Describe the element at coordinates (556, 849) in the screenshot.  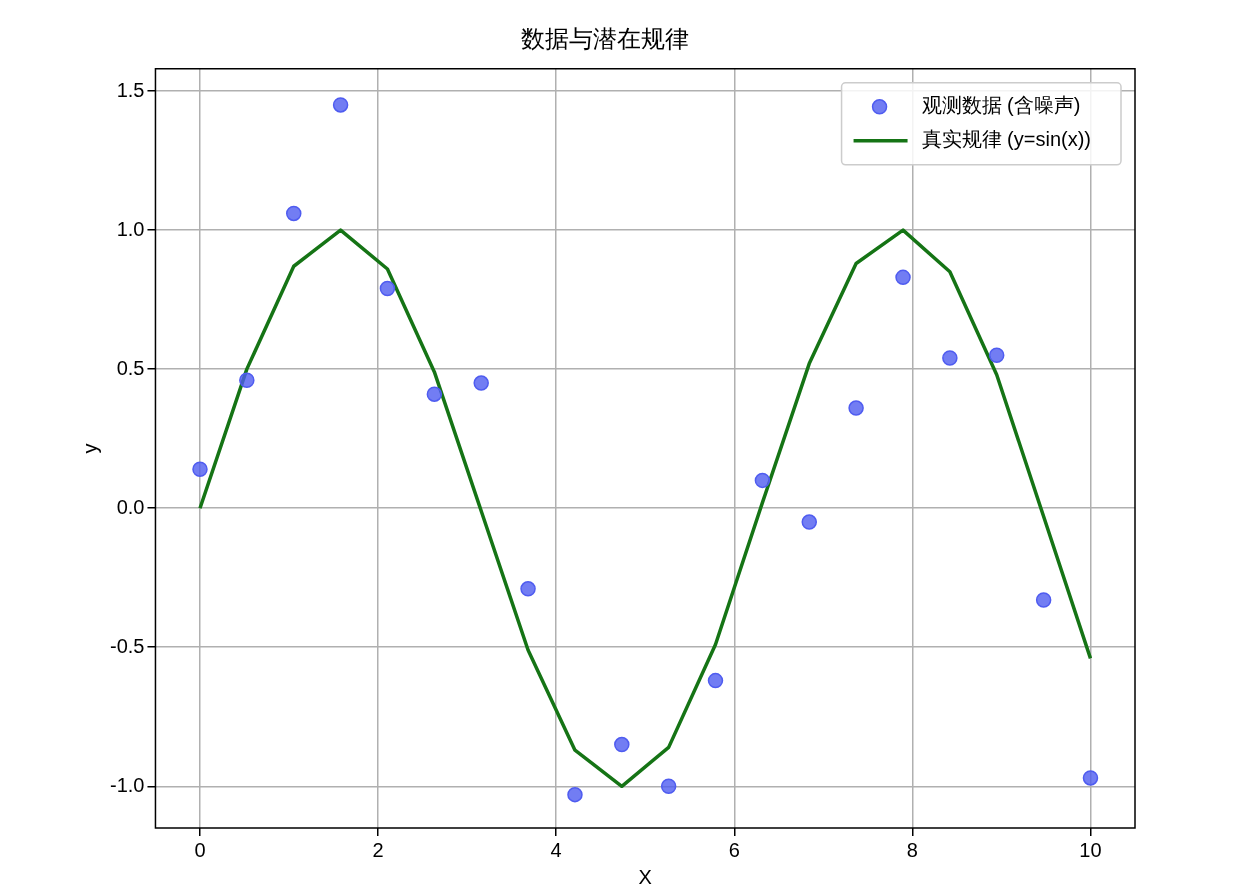
I see `x-tick-label: 4` at that location.